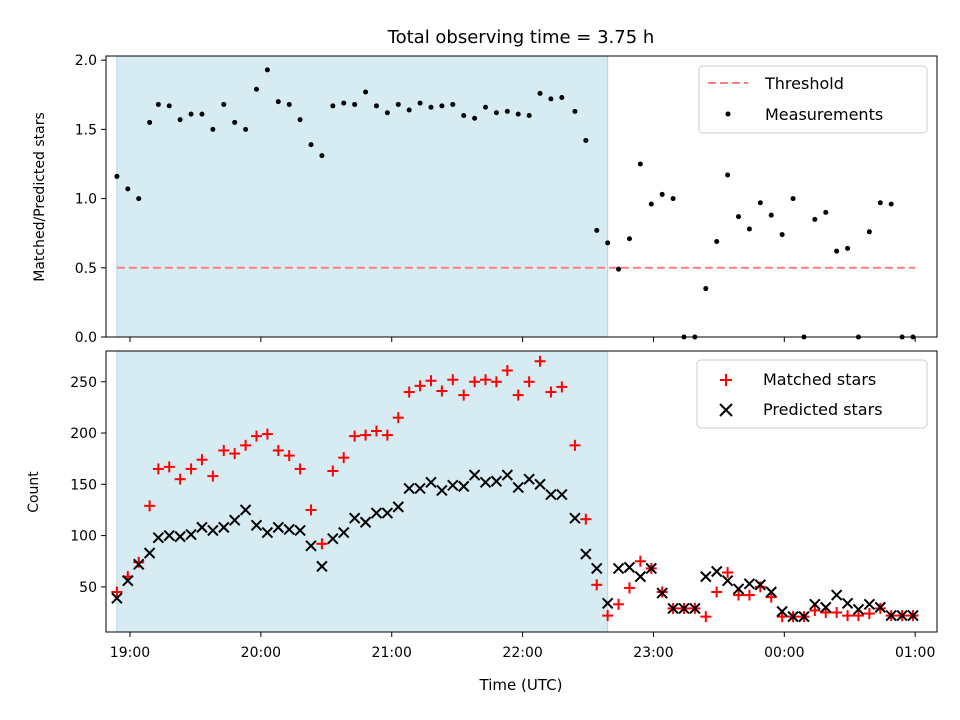  What do you see at coordinates (813, 99) in the screenshot?
I see `top-legend: Threshold Measurements` at bounding box center [813, 99].